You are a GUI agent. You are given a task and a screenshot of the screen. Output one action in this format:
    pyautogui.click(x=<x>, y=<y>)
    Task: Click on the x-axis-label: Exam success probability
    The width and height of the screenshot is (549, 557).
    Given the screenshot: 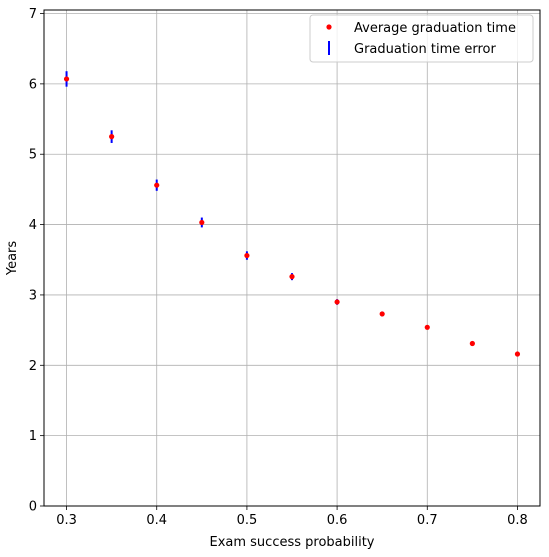 What is the action you would take?
    pyautogui.click(x=291, y=542)
    